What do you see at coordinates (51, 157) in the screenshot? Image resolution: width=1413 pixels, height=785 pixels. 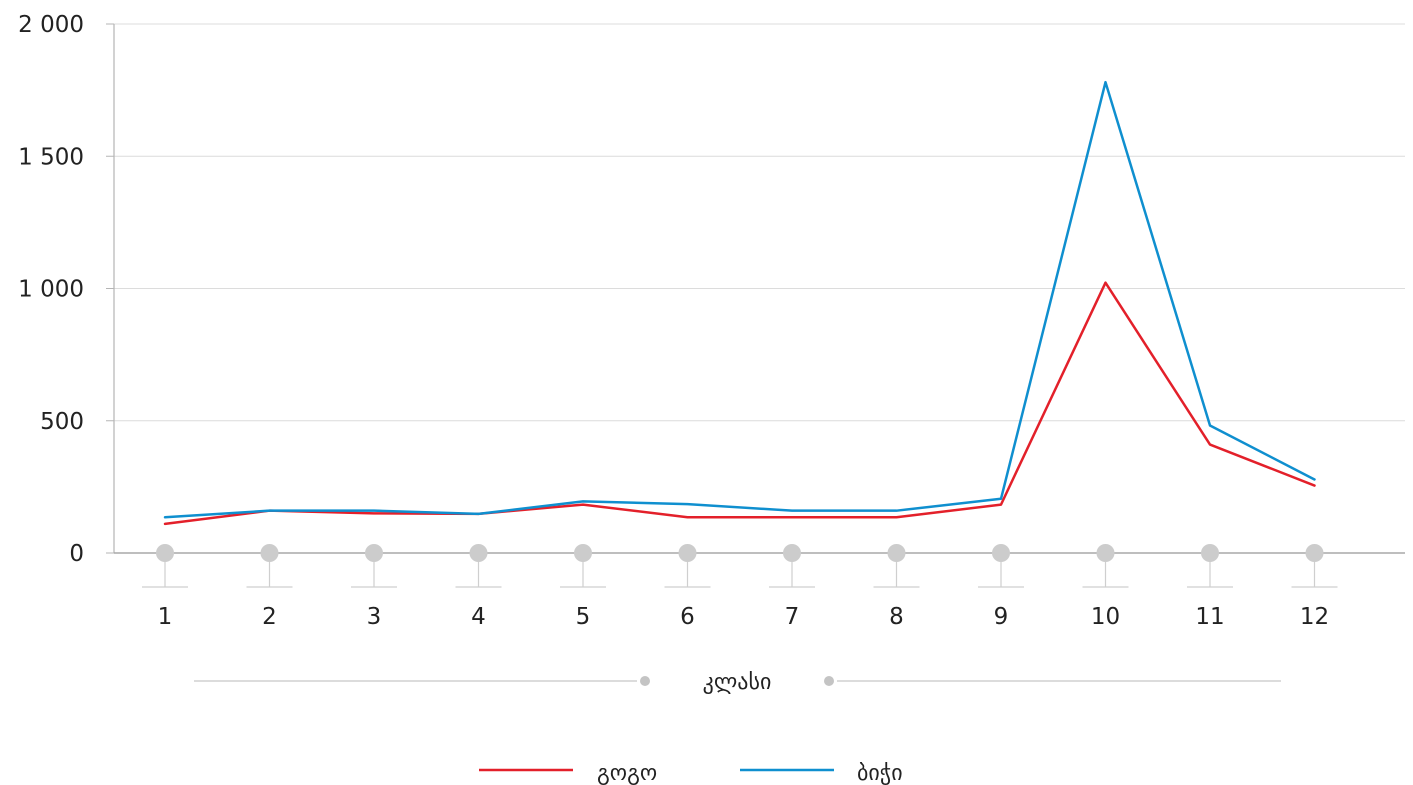 I see `y-tick-label-1500: 1 500` at bounding box center [51, 157].